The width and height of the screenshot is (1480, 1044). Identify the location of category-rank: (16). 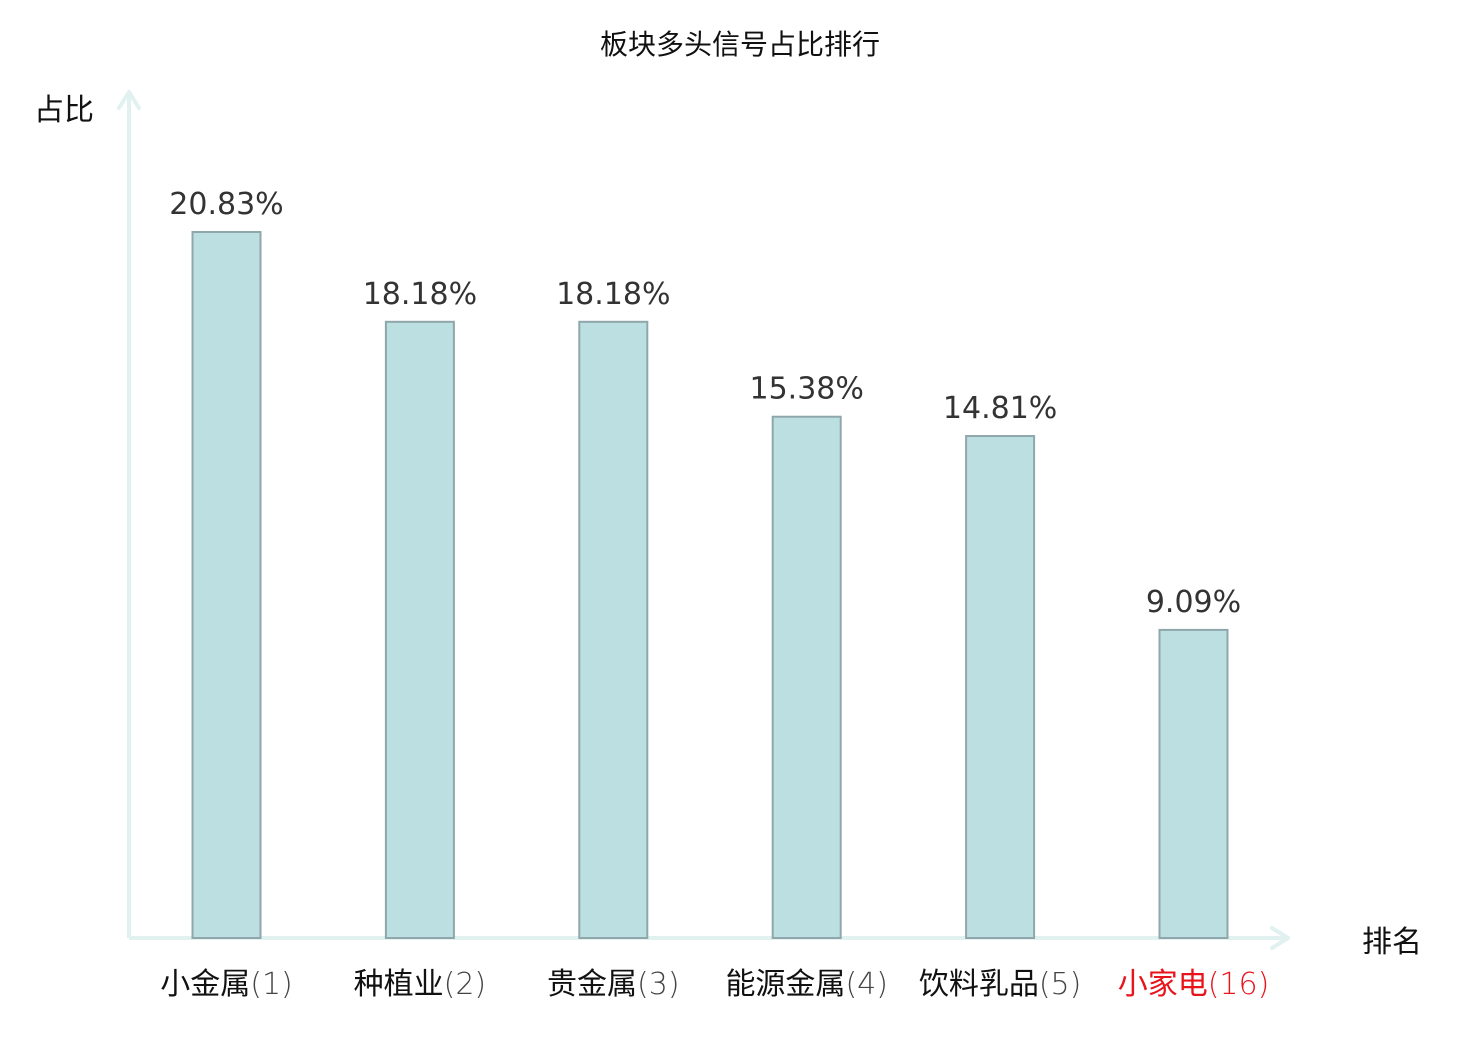
(1239, 984).